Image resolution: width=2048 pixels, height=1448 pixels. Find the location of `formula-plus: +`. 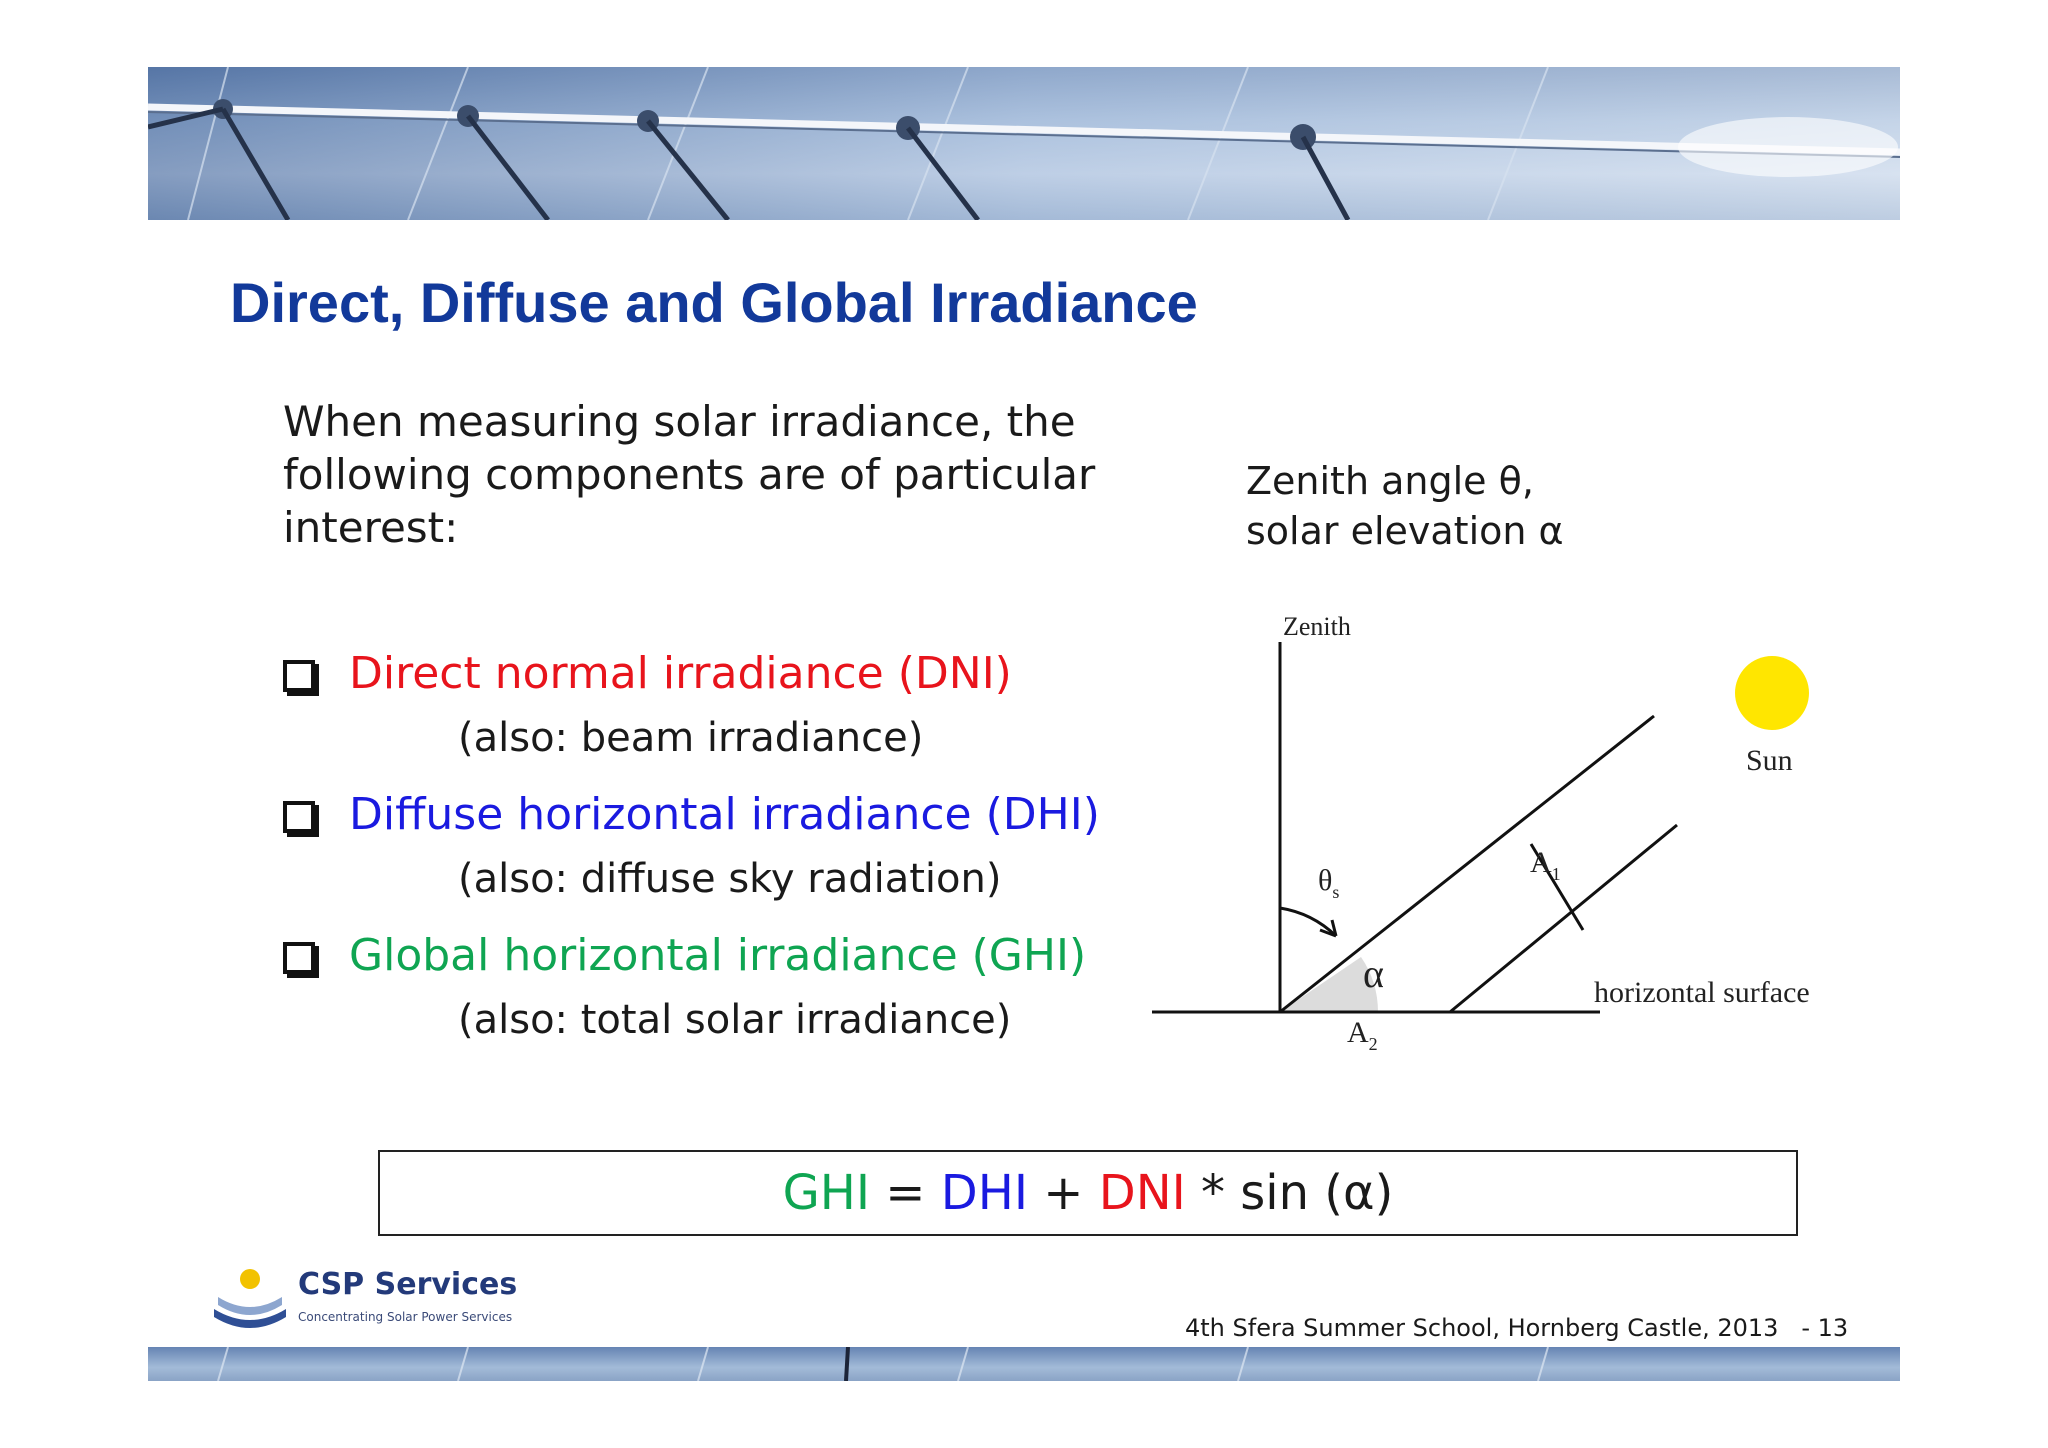

formula-plus: + is located at coordinates (1063, 1193).